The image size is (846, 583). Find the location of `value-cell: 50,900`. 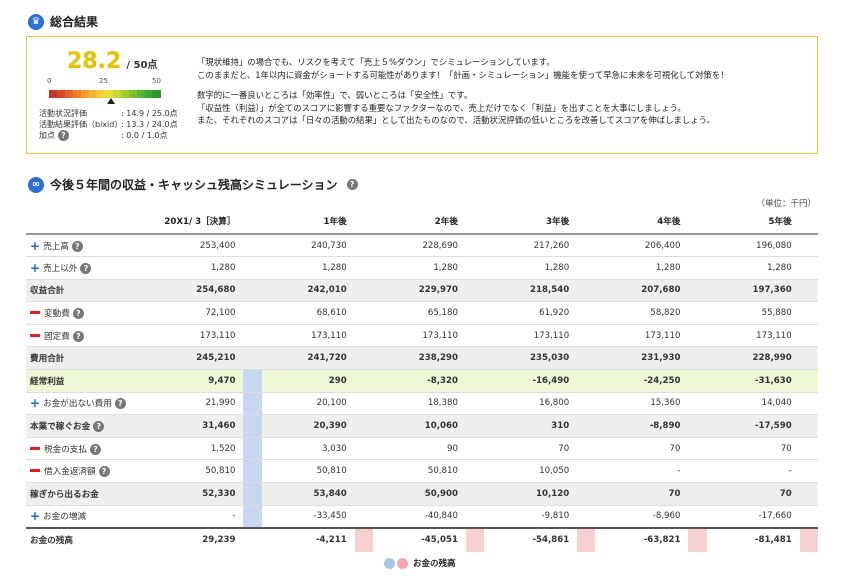

value-cell: 50,900 is located at coordinates (419, 494).